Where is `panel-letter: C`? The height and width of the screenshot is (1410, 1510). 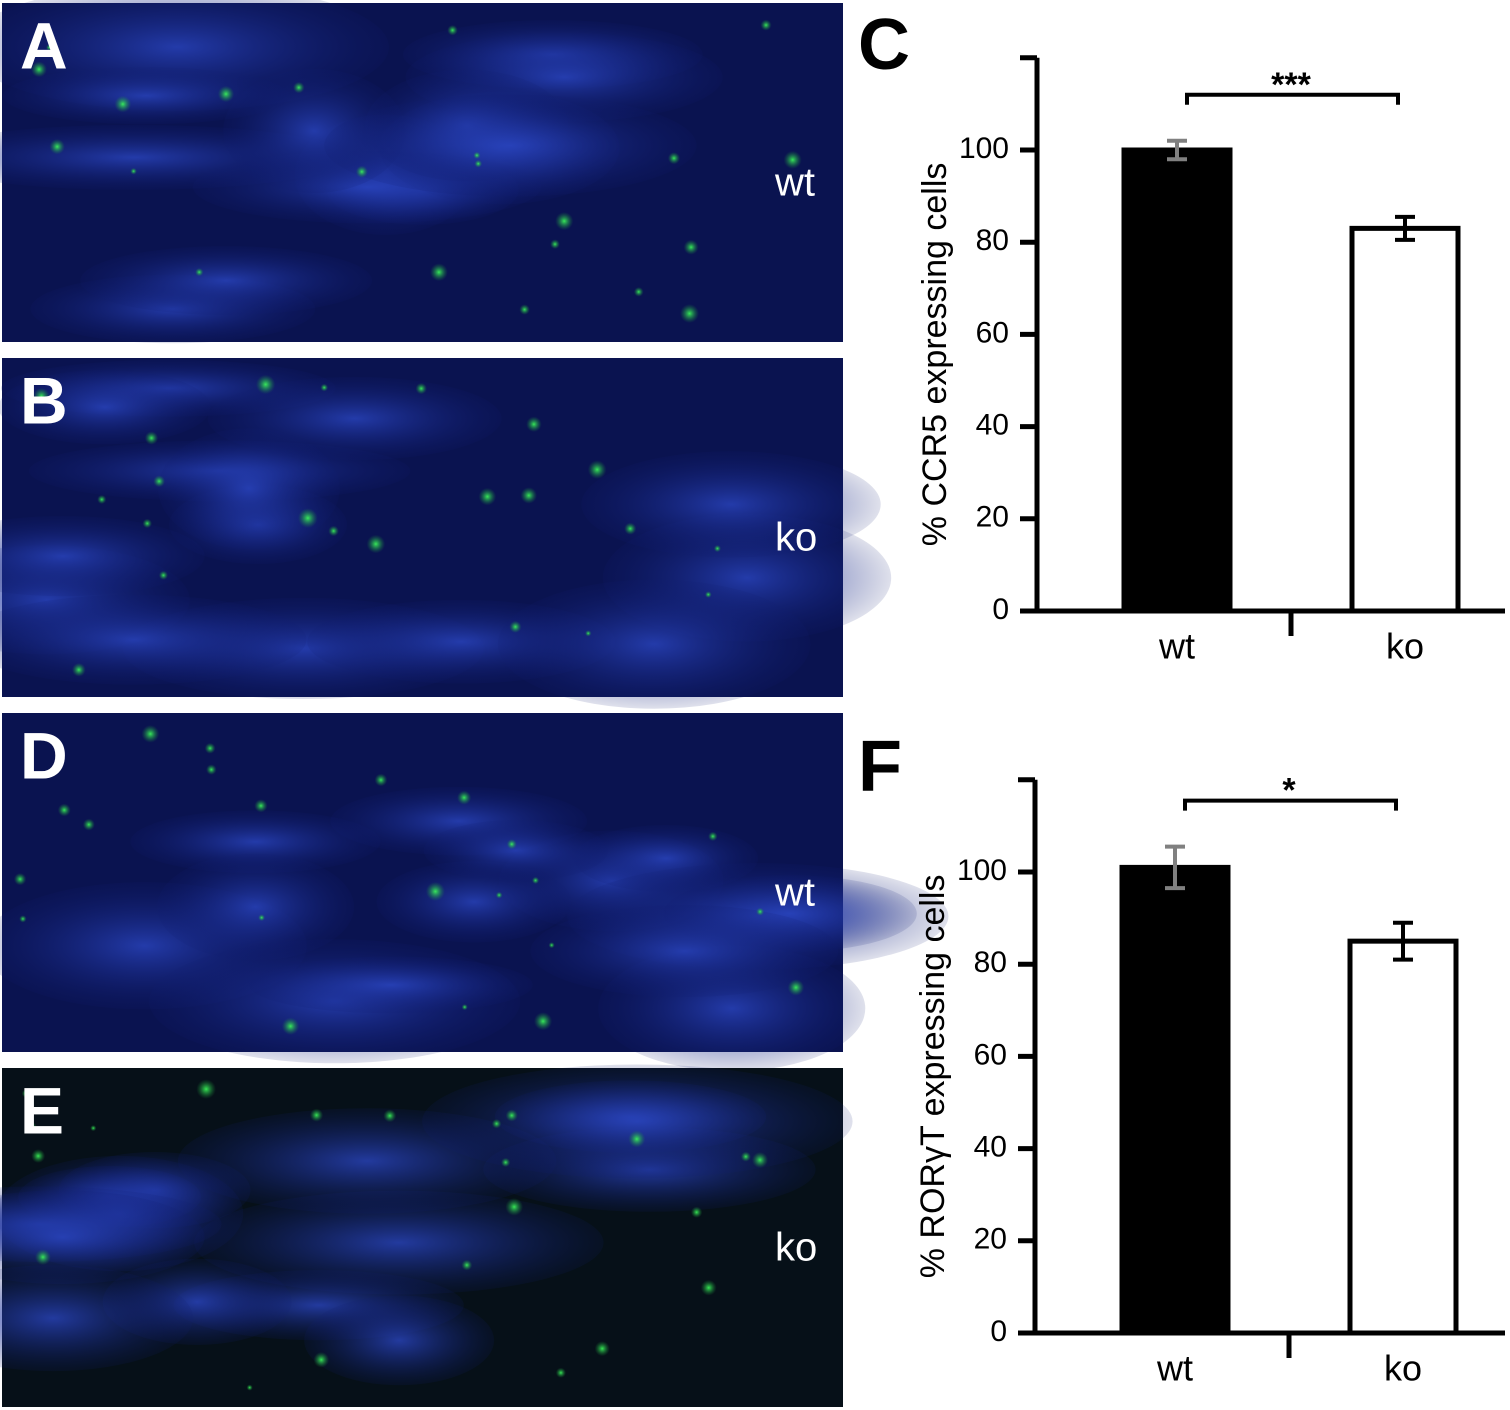 panel-letter: C is located at coordinates (884, 45).